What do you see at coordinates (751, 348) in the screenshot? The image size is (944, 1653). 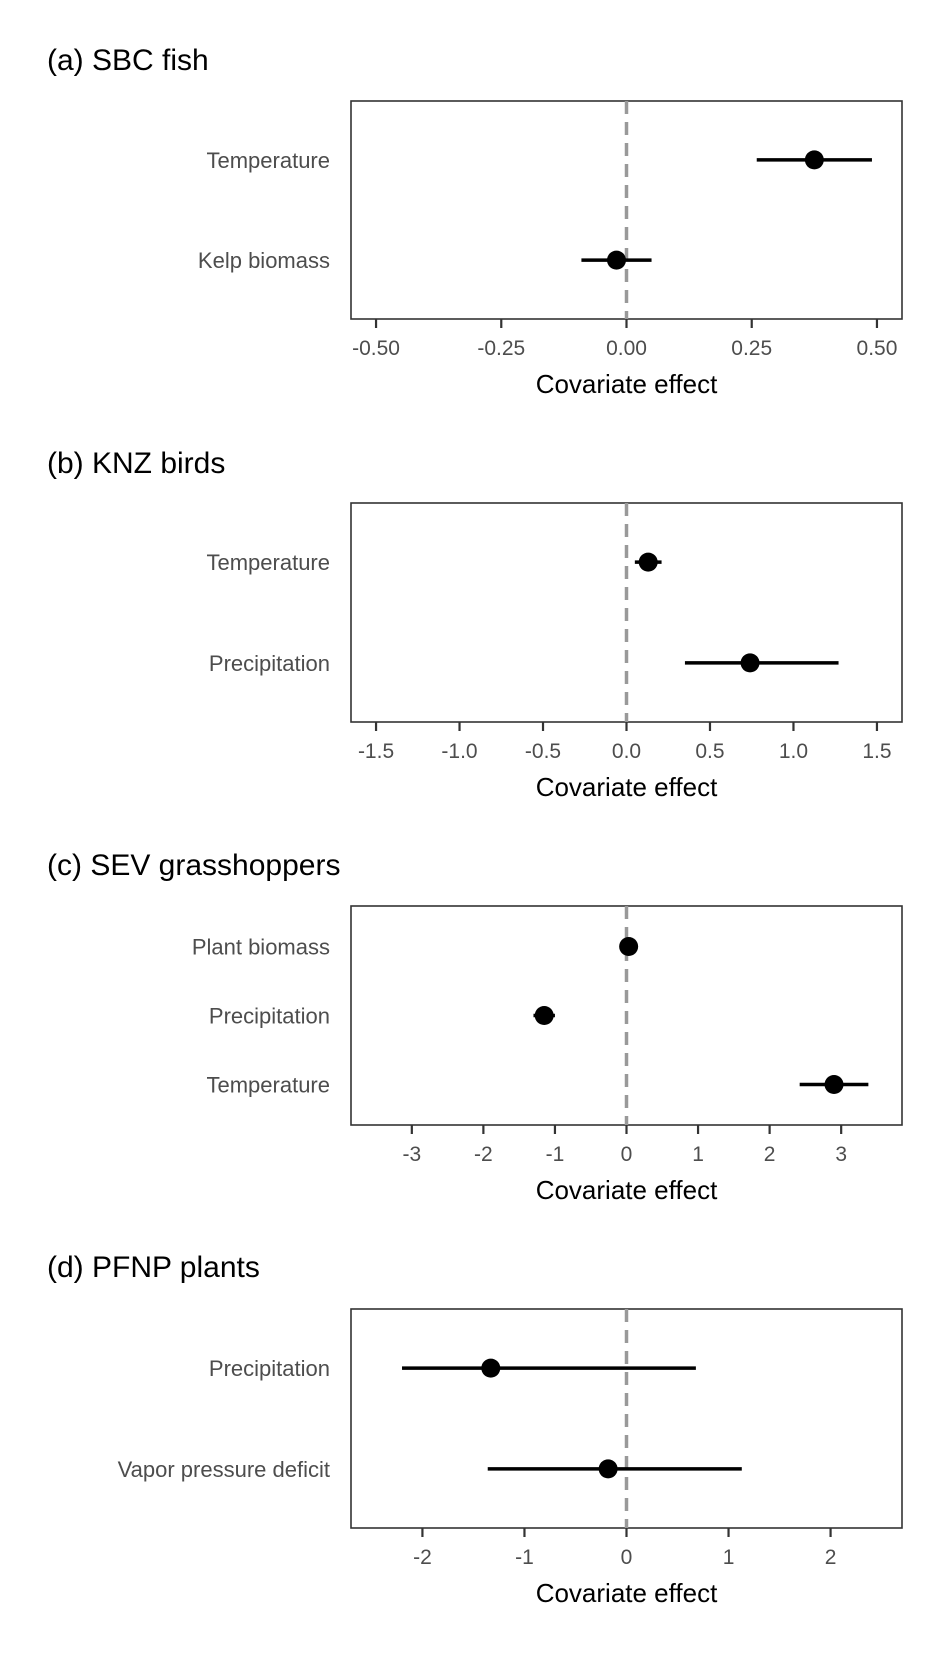 I see `x-tick-label: 0.25` at bounding box center [751, 348].